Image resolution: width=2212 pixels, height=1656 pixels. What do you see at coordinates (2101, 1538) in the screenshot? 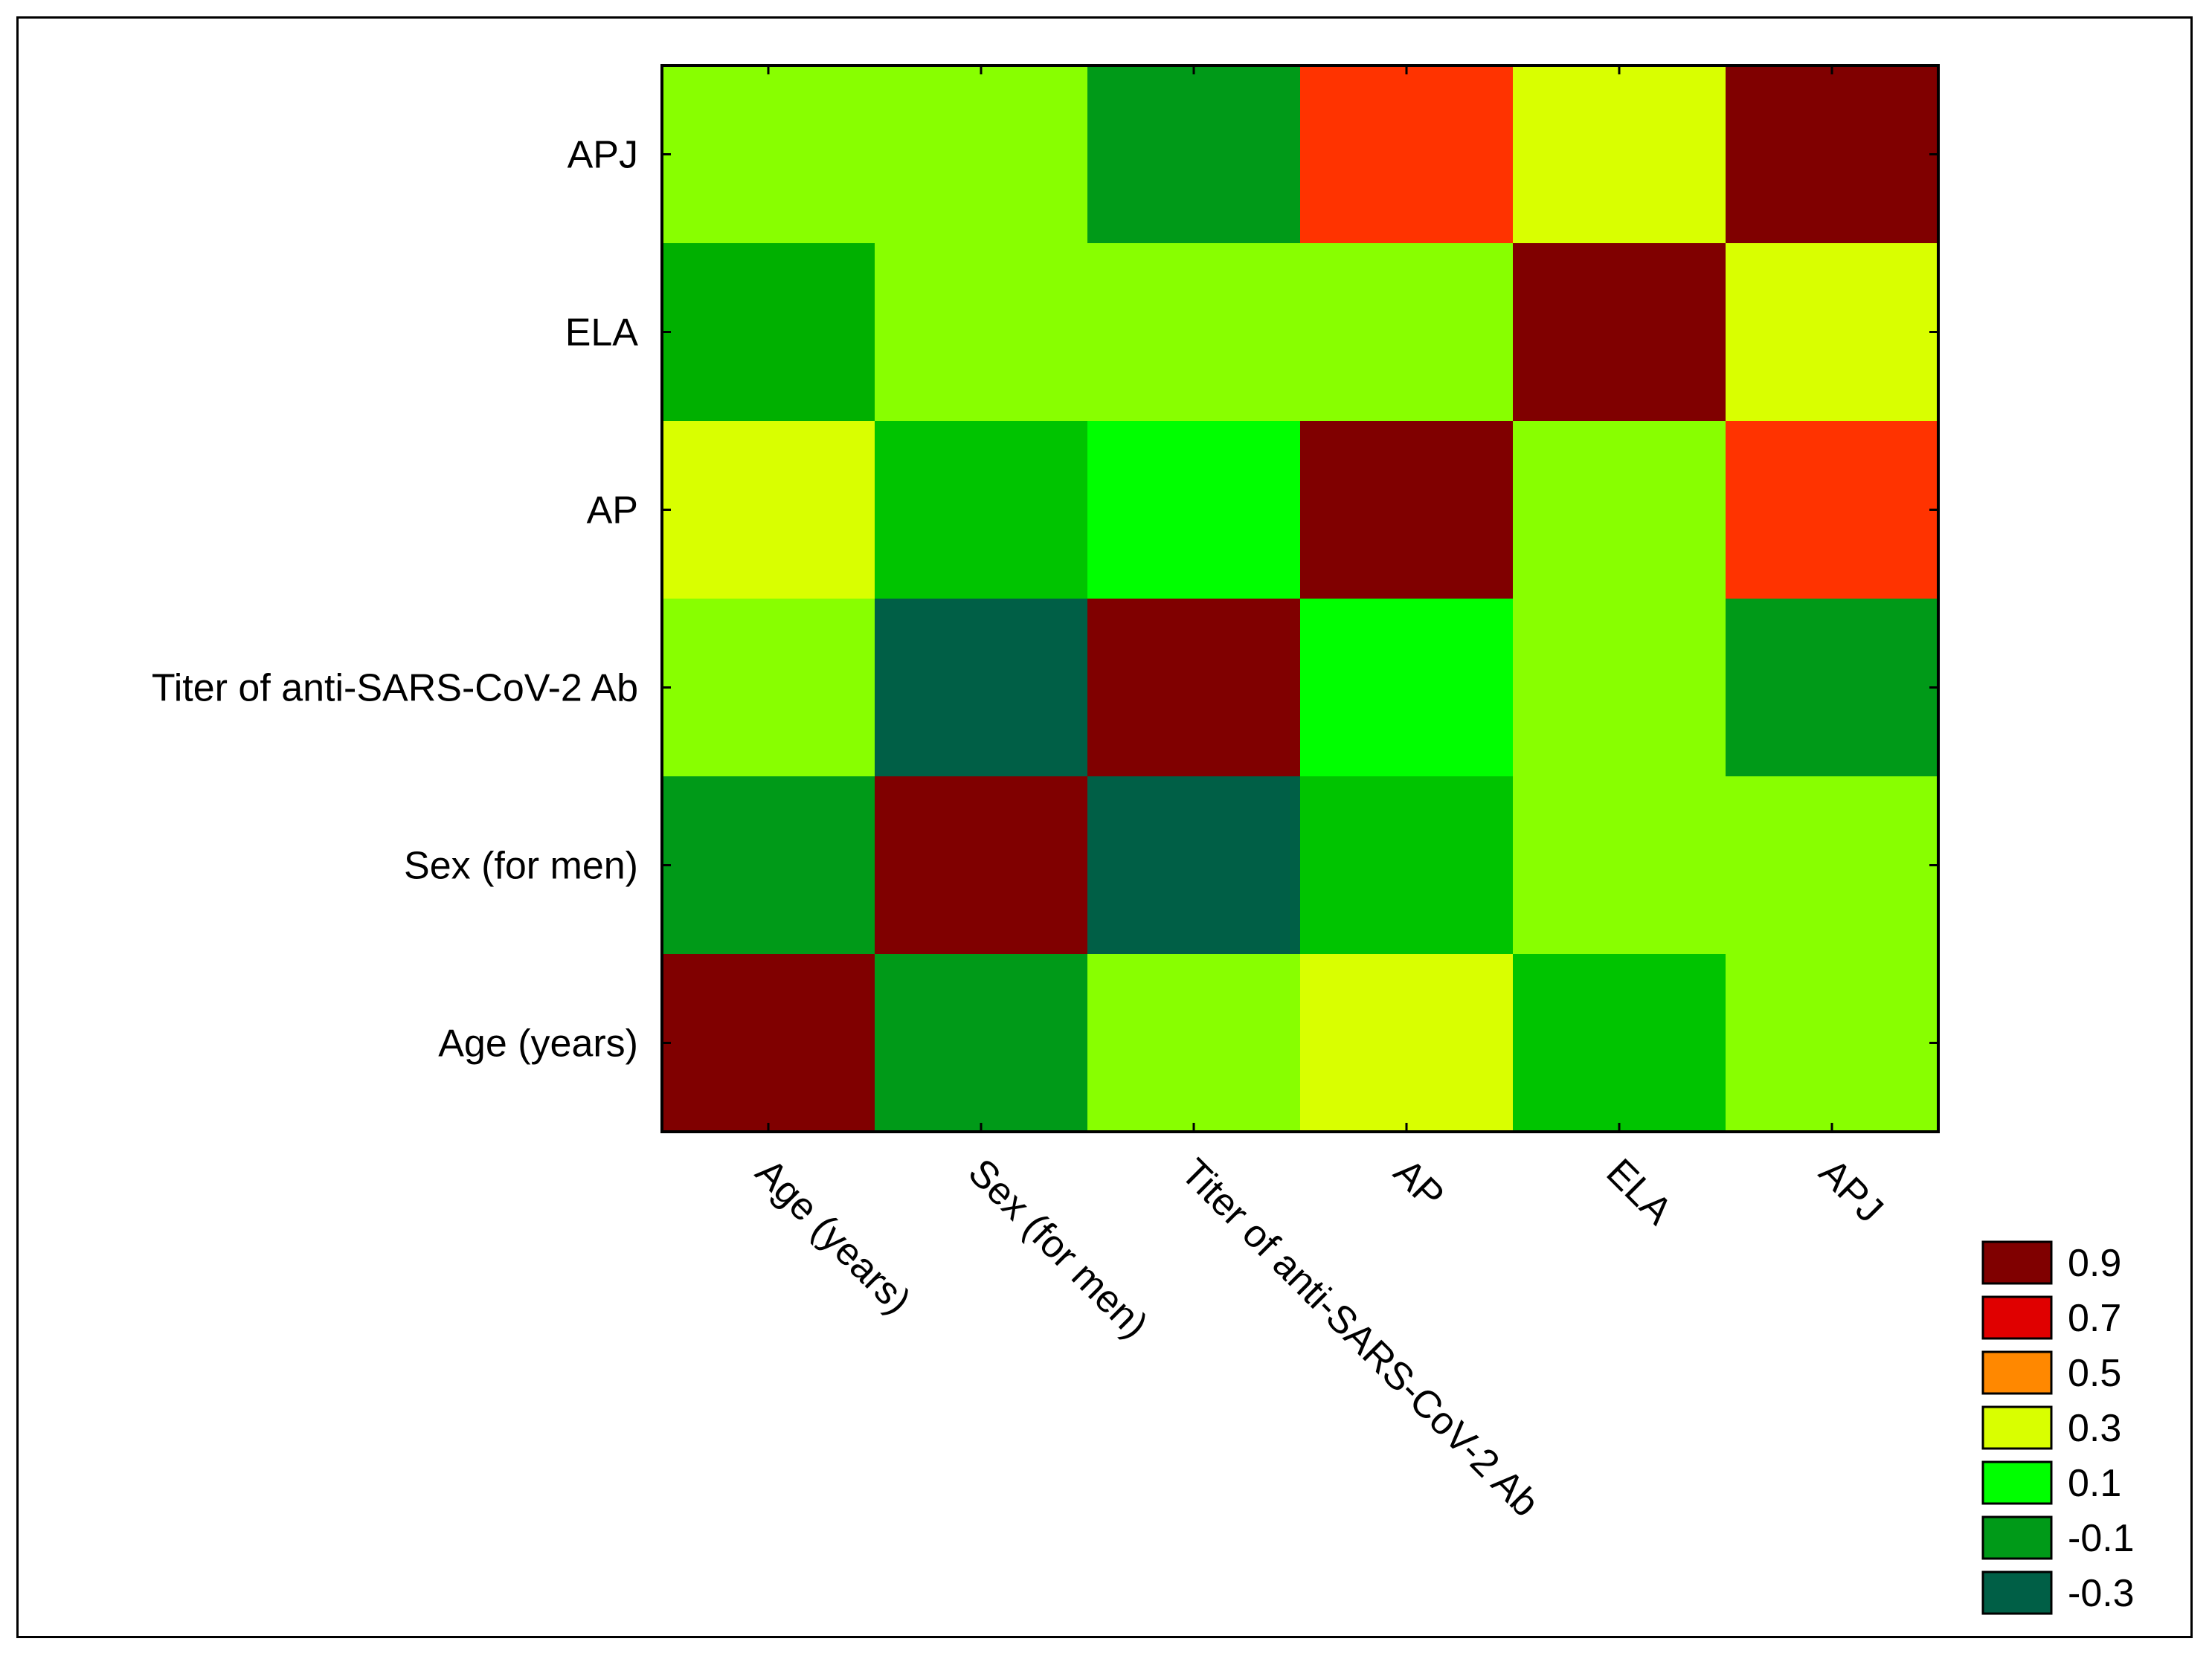
I see `legend-label: -0.1` at bounding box center [2101, 1538].